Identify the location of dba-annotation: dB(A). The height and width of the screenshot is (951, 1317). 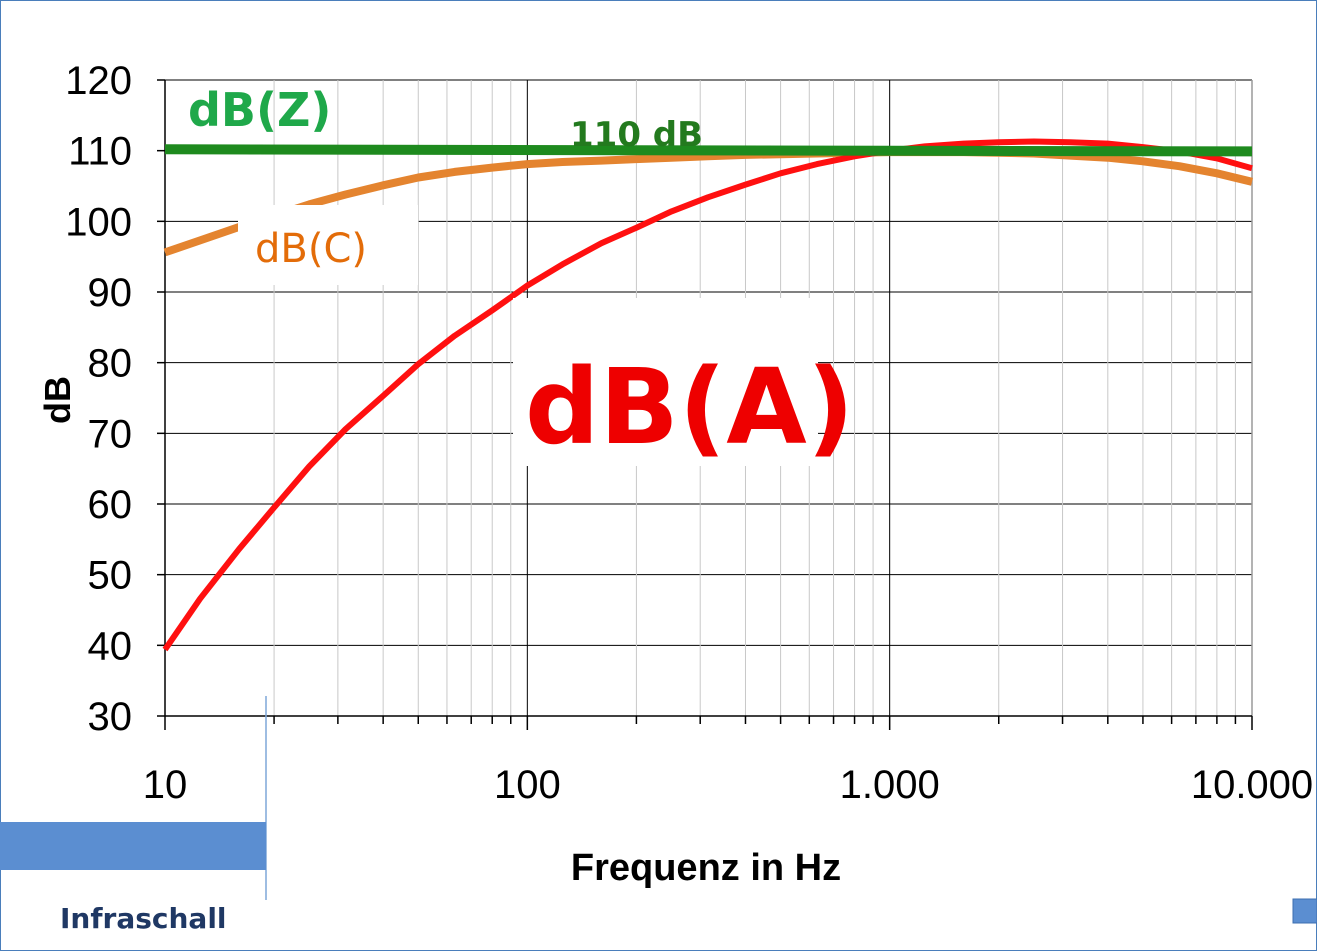
(689, 407).